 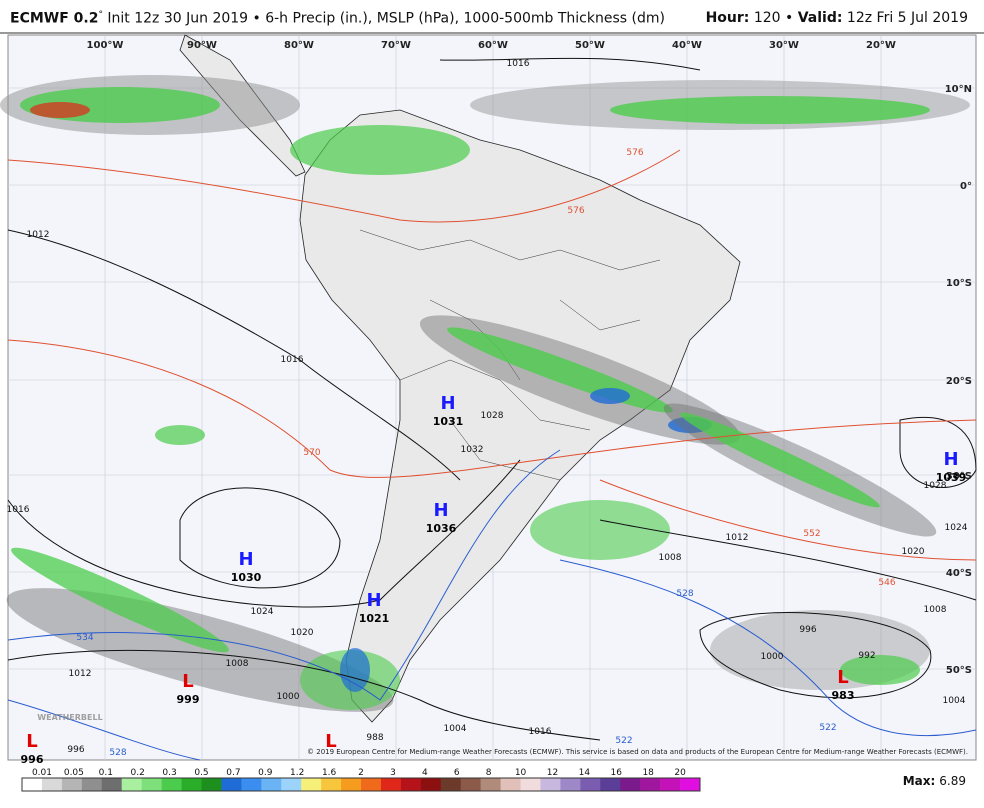 I want to click on center-pressure: 1036, so click(x=441, y=528).